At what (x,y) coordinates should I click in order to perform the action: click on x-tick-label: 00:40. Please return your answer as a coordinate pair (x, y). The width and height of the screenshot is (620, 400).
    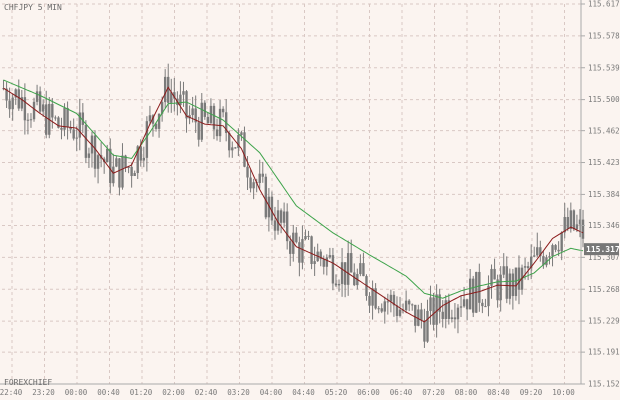
    Looking at the image, I should click on (108, 392).